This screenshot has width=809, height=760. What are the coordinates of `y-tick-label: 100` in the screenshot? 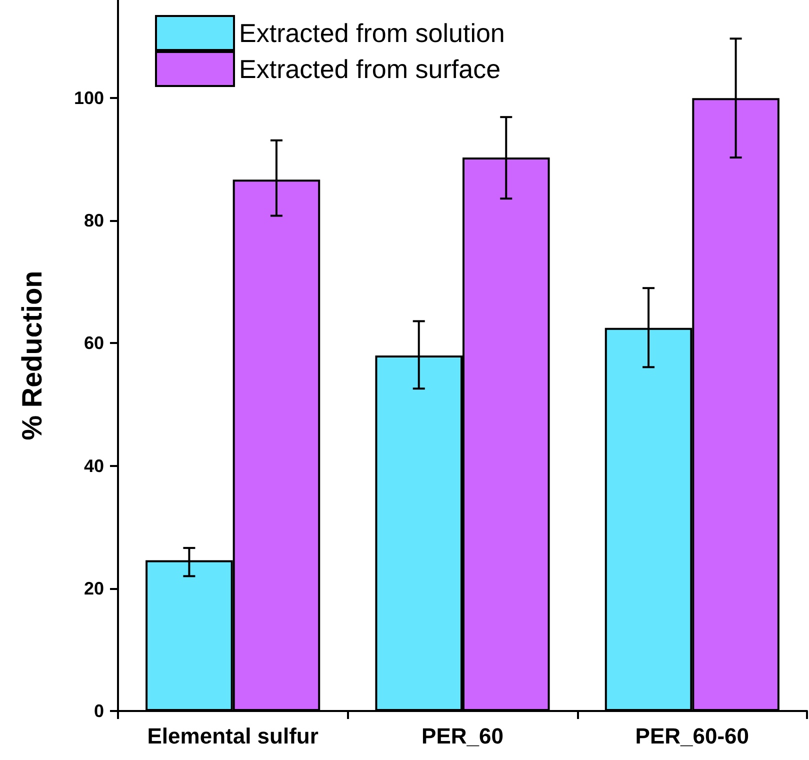 It's located at (89, 98).